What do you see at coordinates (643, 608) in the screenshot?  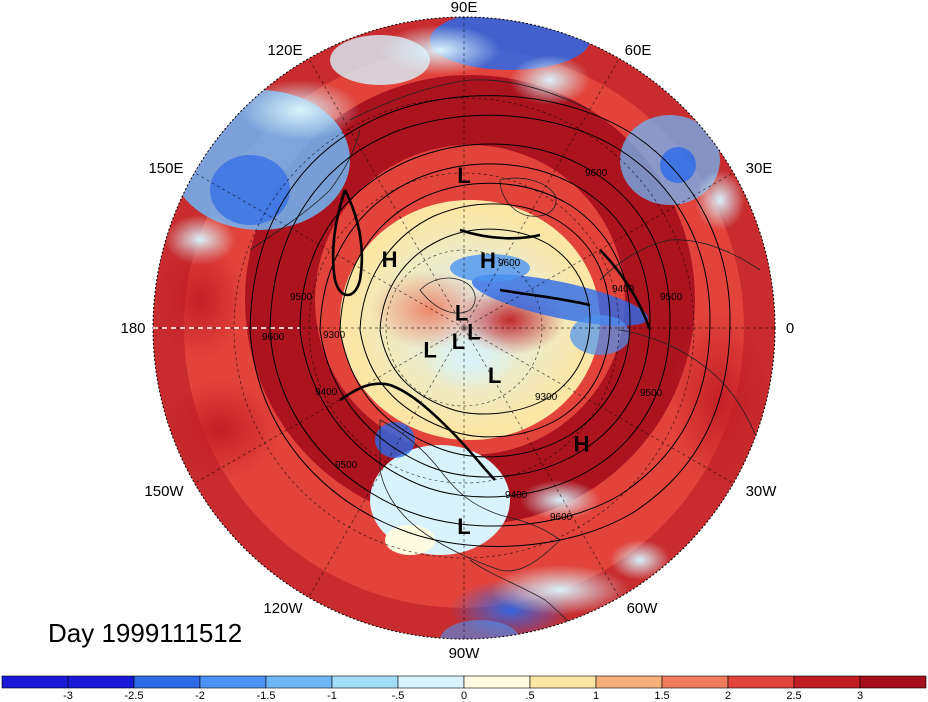 I see `lon-label-60w: 60W` at bounding box center [643, 608].